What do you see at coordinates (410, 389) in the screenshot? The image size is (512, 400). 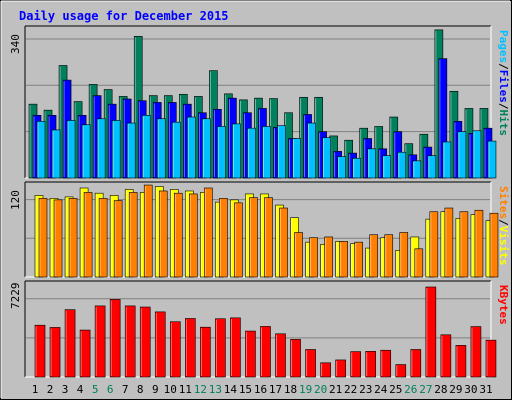 I see `x-tick-label-day-26: 26` at bounding box center [410, 389].